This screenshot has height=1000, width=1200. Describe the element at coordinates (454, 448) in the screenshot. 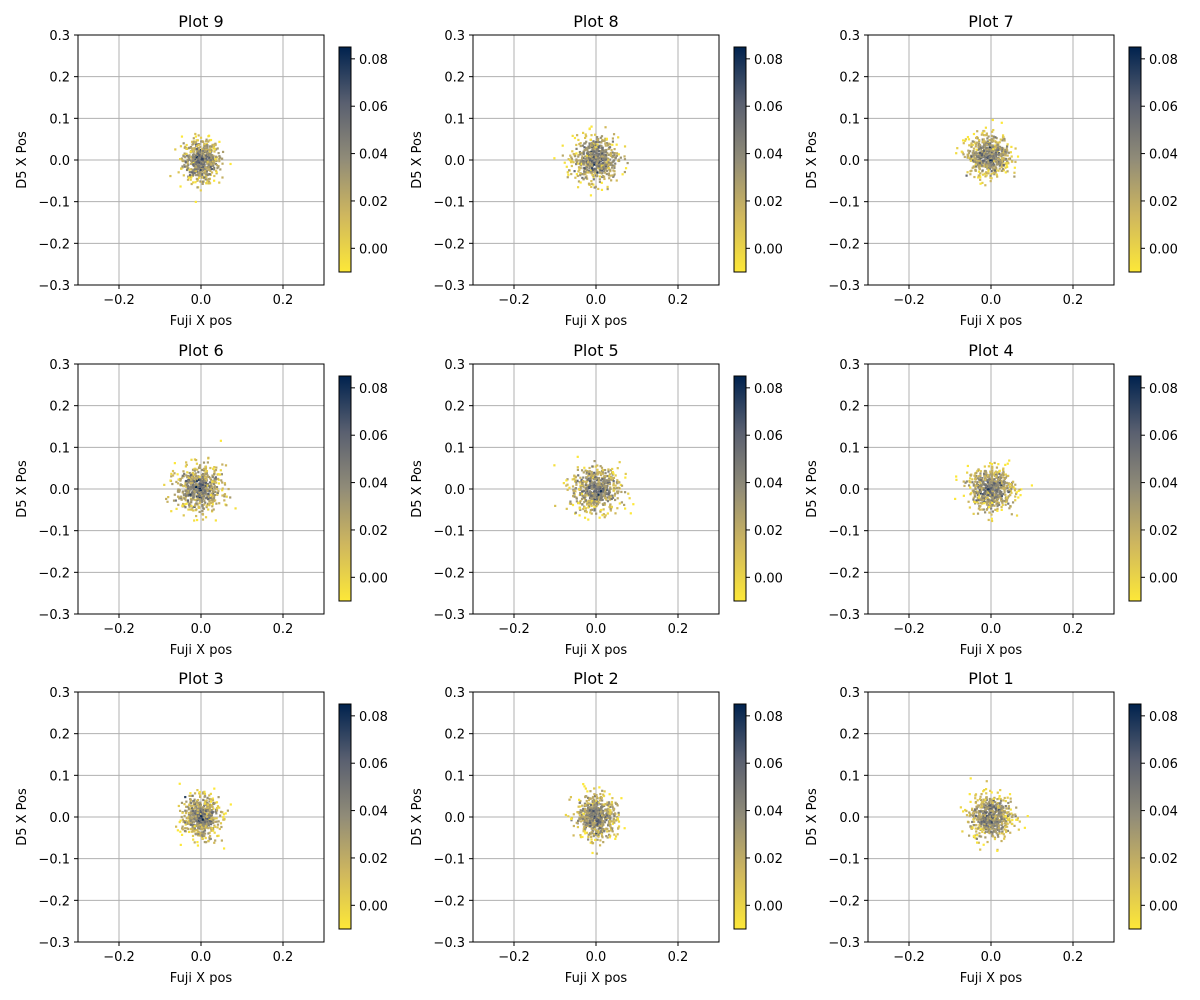

I see `y-tick-label: 0.1` at that location.